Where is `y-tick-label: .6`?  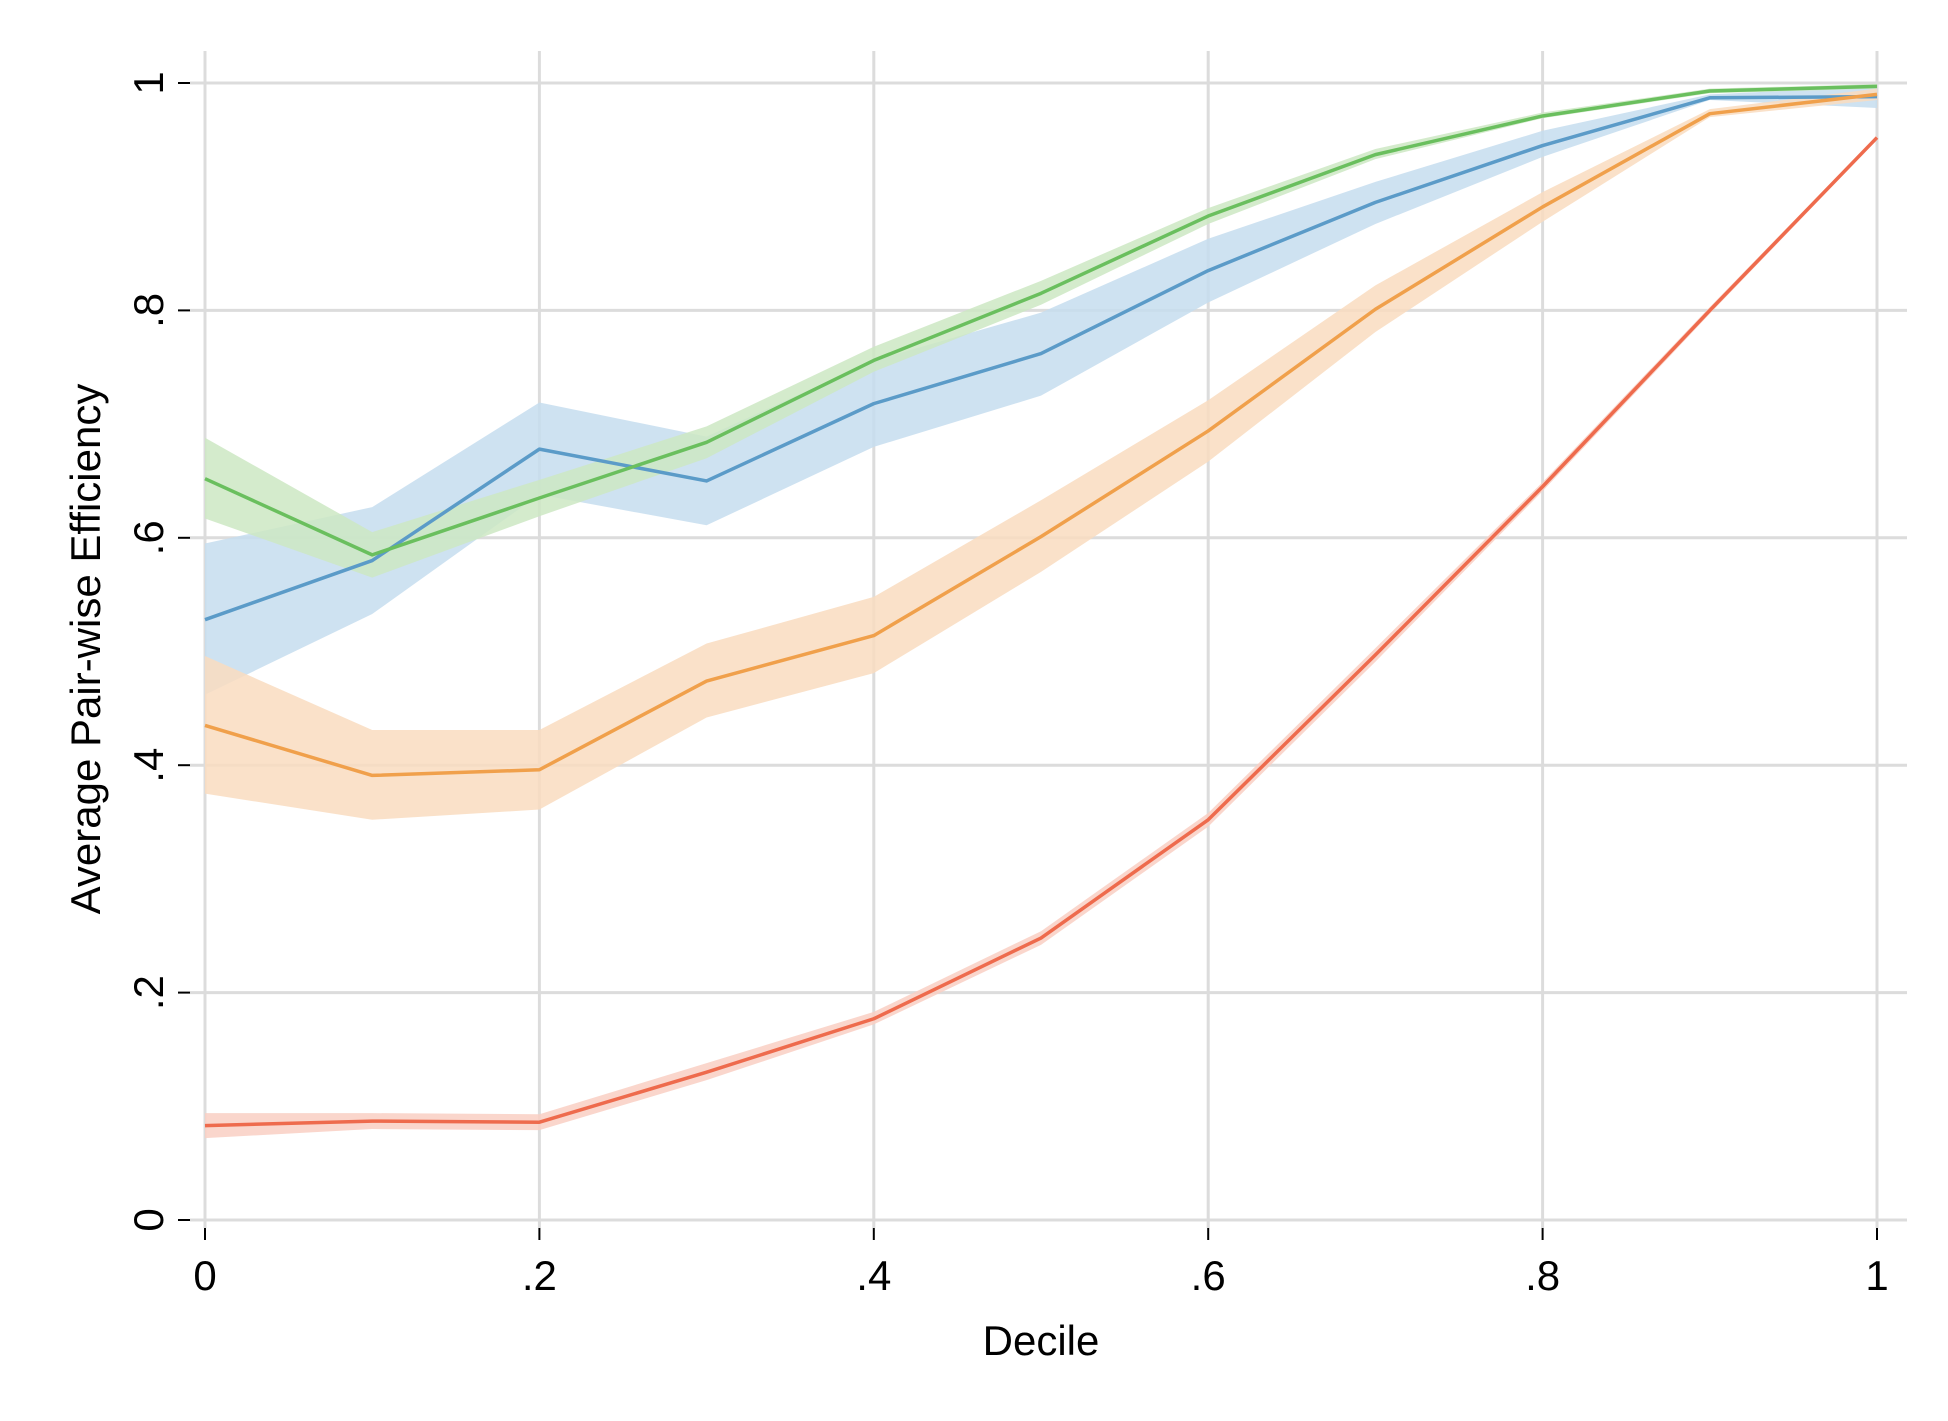 y-tick-label: .6 is located at coordinates (148, 537).